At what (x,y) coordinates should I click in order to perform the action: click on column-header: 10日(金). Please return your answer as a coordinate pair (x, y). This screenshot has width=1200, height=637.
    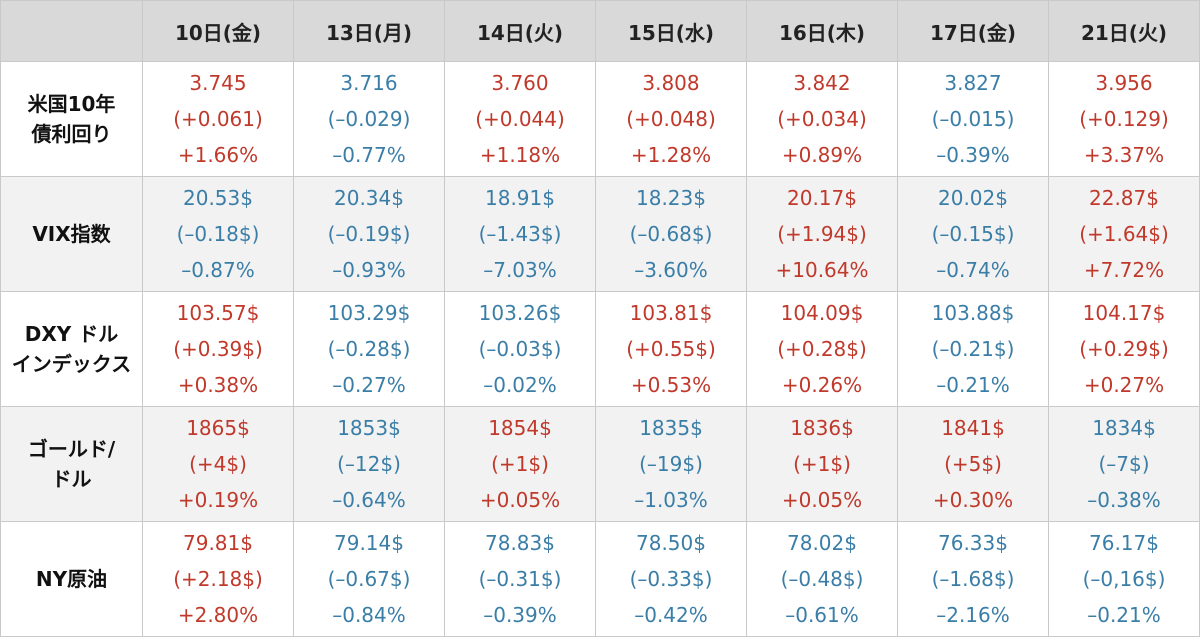
    Looking at the image, I should click on (218, 31).